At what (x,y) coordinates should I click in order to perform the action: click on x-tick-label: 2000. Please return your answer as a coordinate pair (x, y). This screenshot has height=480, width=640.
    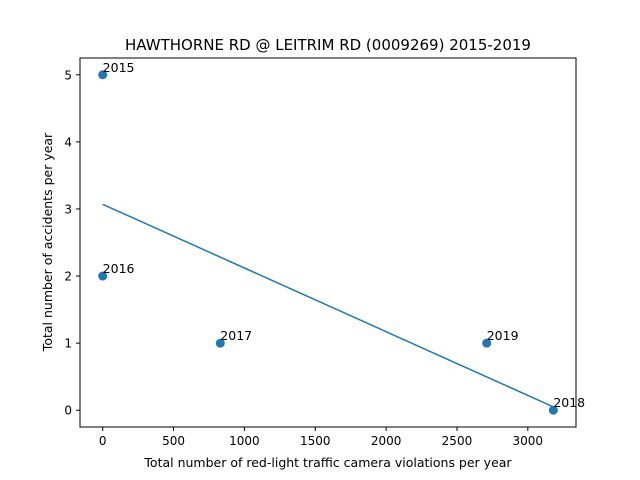
    Looking at the image, I should click on (386, 441).